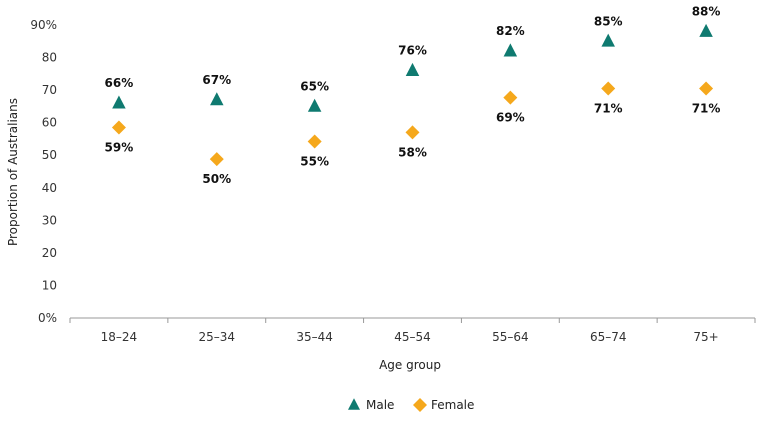 Image resolution: width=768 pixels, height=426 pixels. I want to click on x-tick-label: 45–54, so click(412, 337).